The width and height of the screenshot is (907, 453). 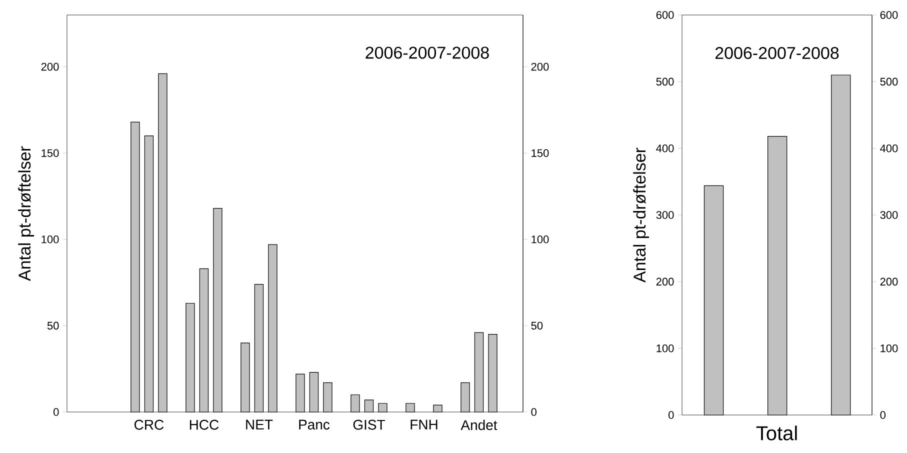 What do you see at coordinates (204, 425) in the screenshot?
I see `x-tick-label: HCC` at bounding box center [204, 425].